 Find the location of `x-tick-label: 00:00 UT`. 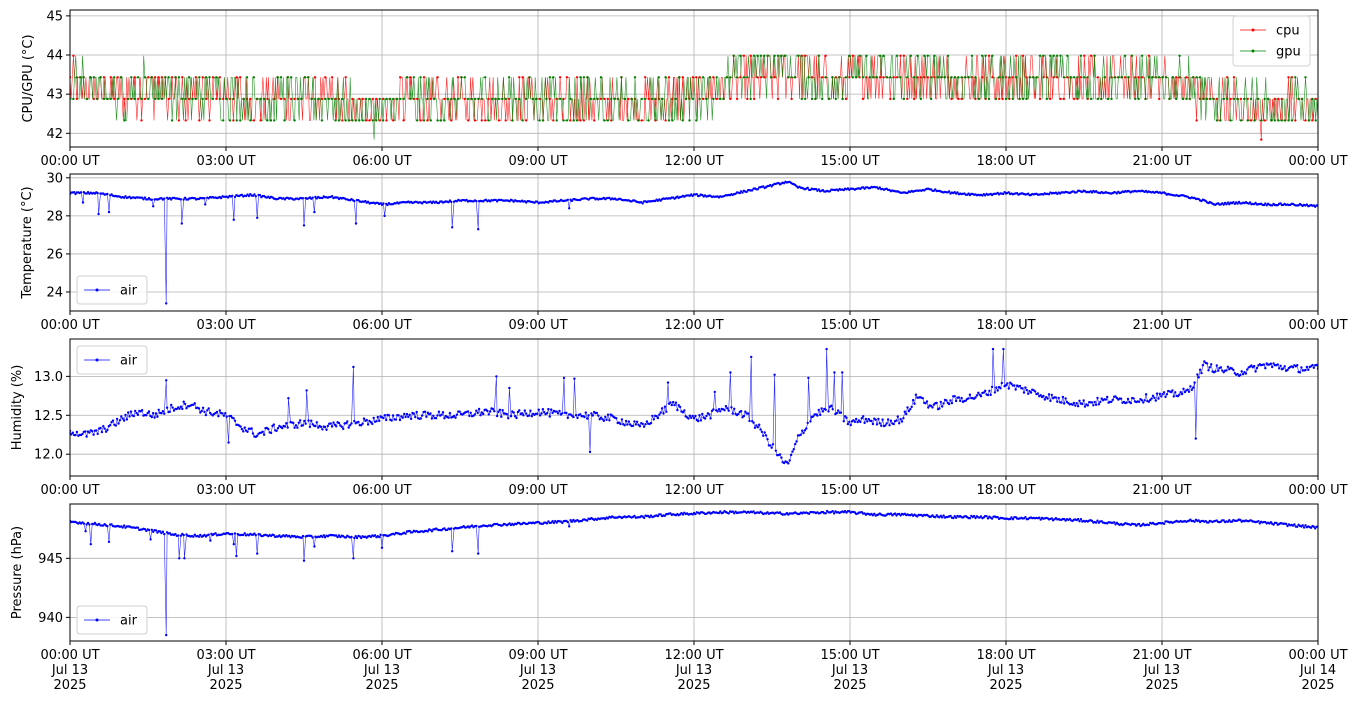

x-tick-label: 00:00 UT is located at coordinates (1317, 325).